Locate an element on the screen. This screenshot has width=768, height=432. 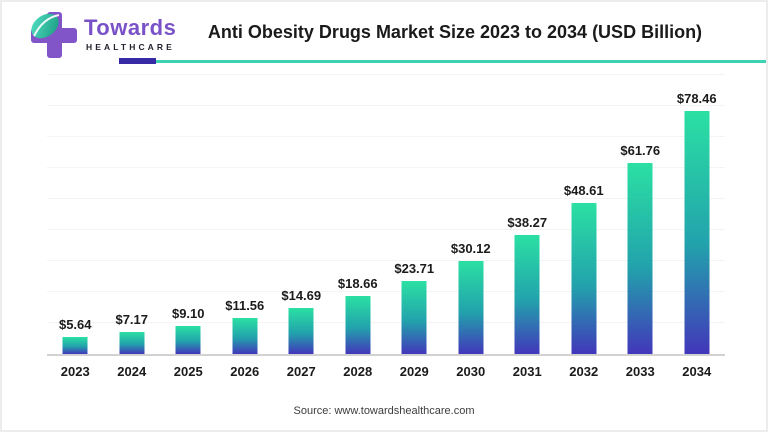
bar-value-label-2028: $18.66 is located at coordinates (357, 284).